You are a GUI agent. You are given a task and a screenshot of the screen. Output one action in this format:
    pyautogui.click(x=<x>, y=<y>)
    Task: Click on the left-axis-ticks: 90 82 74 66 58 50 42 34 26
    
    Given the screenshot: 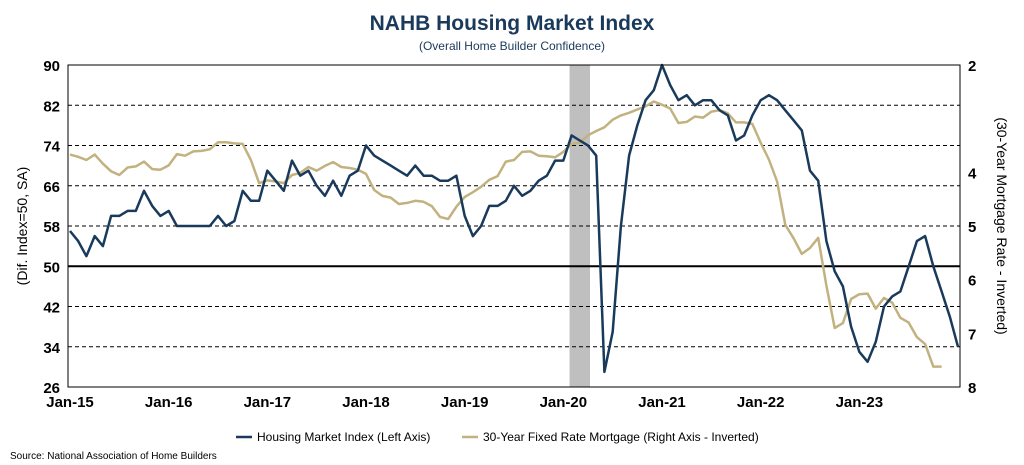 What is the action you would take?
    pyautogui.click(x=51, y=227)
    